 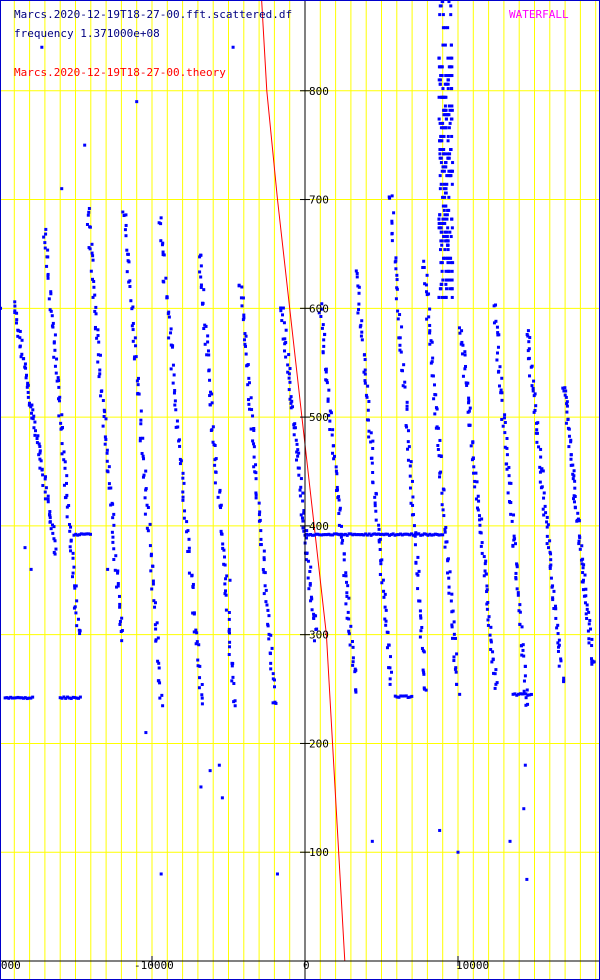 I want to click on frequency-label: frequency 1.371000e+08, so click(x=87, y=33).